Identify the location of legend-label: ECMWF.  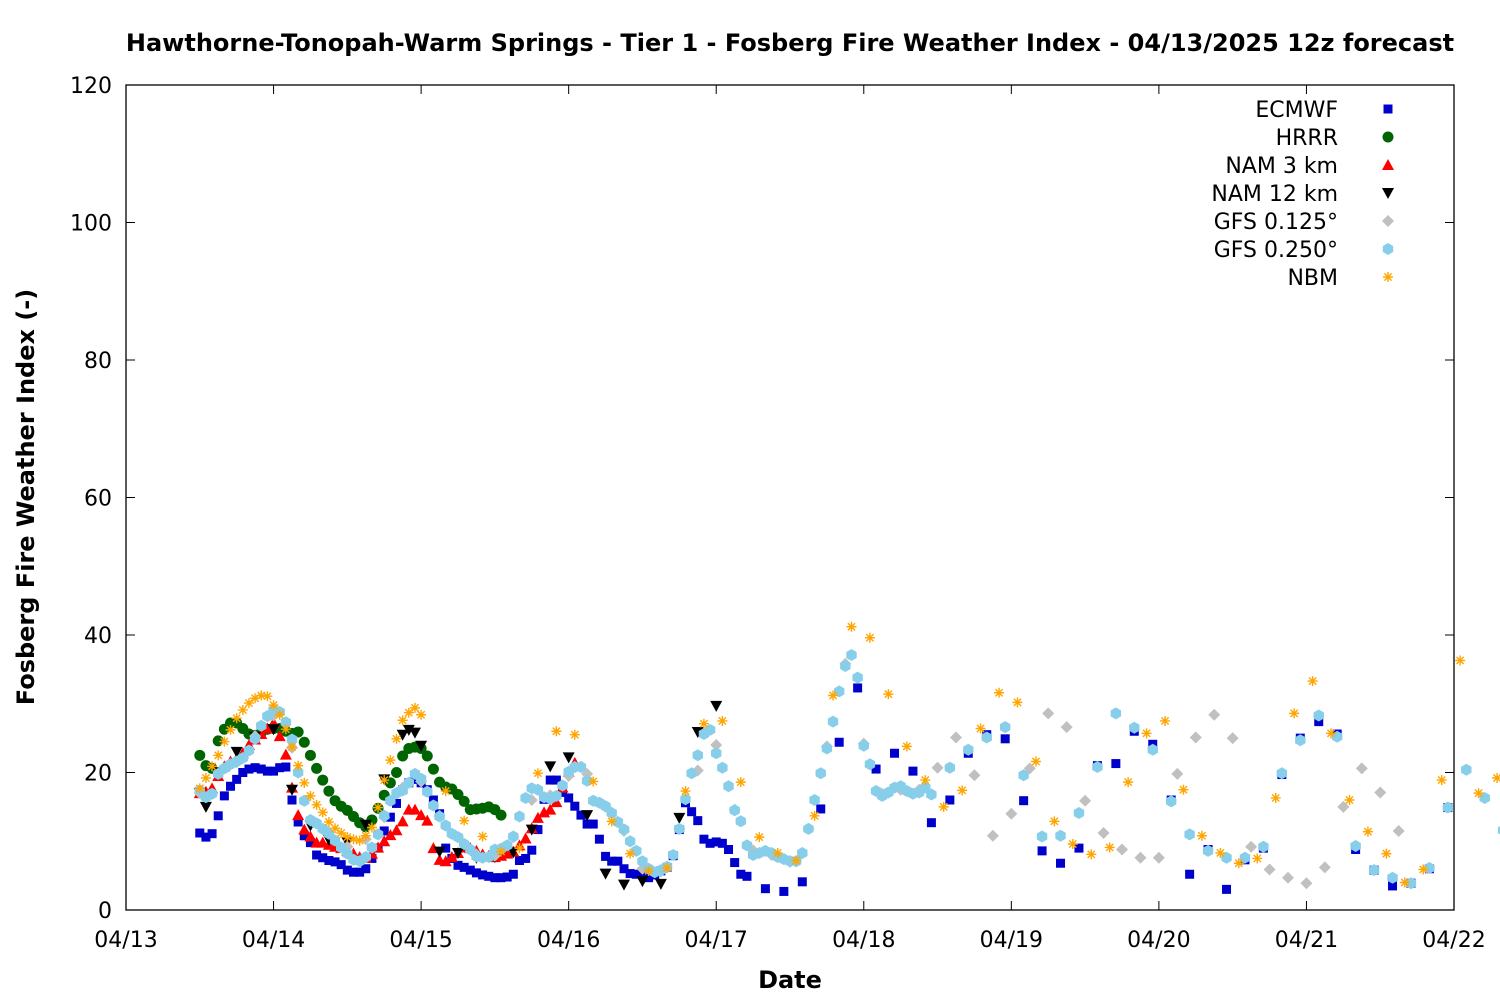
(1296, 110).